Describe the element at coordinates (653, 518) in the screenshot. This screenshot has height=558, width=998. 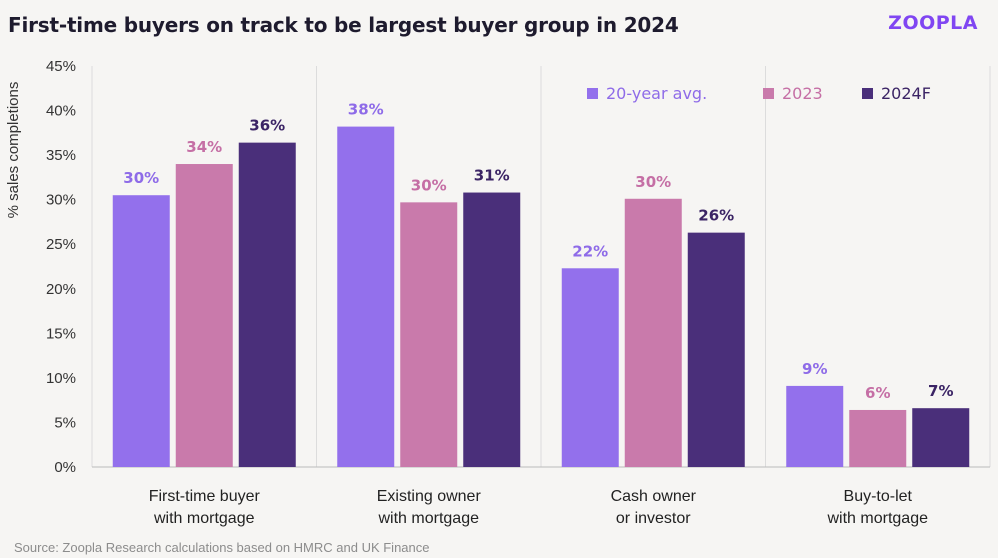
I see `x-tick-label: or investor` at that location.